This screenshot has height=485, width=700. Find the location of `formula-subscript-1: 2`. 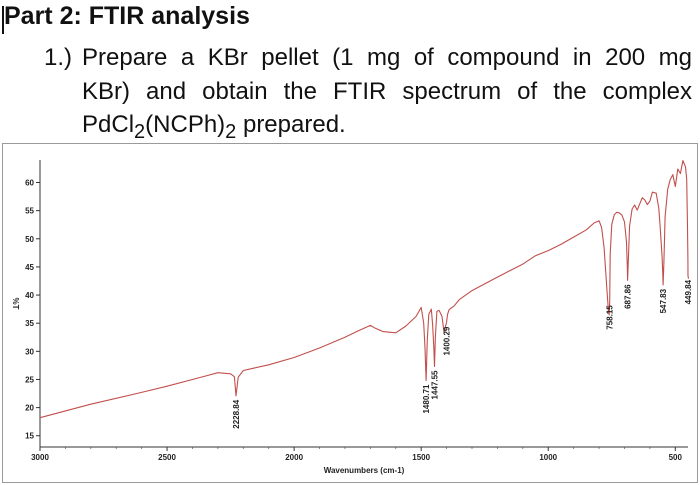

formula-subscript-1: 2 is located at coordinates (140, 131).